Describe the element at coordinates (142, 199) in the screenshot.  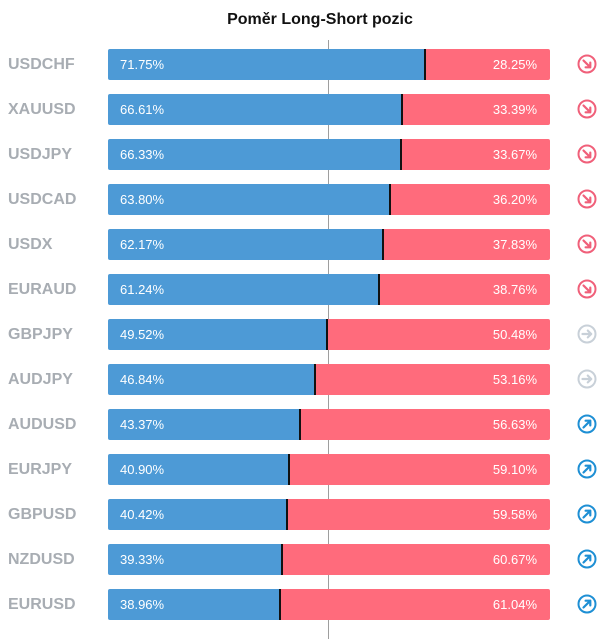
I see `long-percent-label: 63.80%` at that location.